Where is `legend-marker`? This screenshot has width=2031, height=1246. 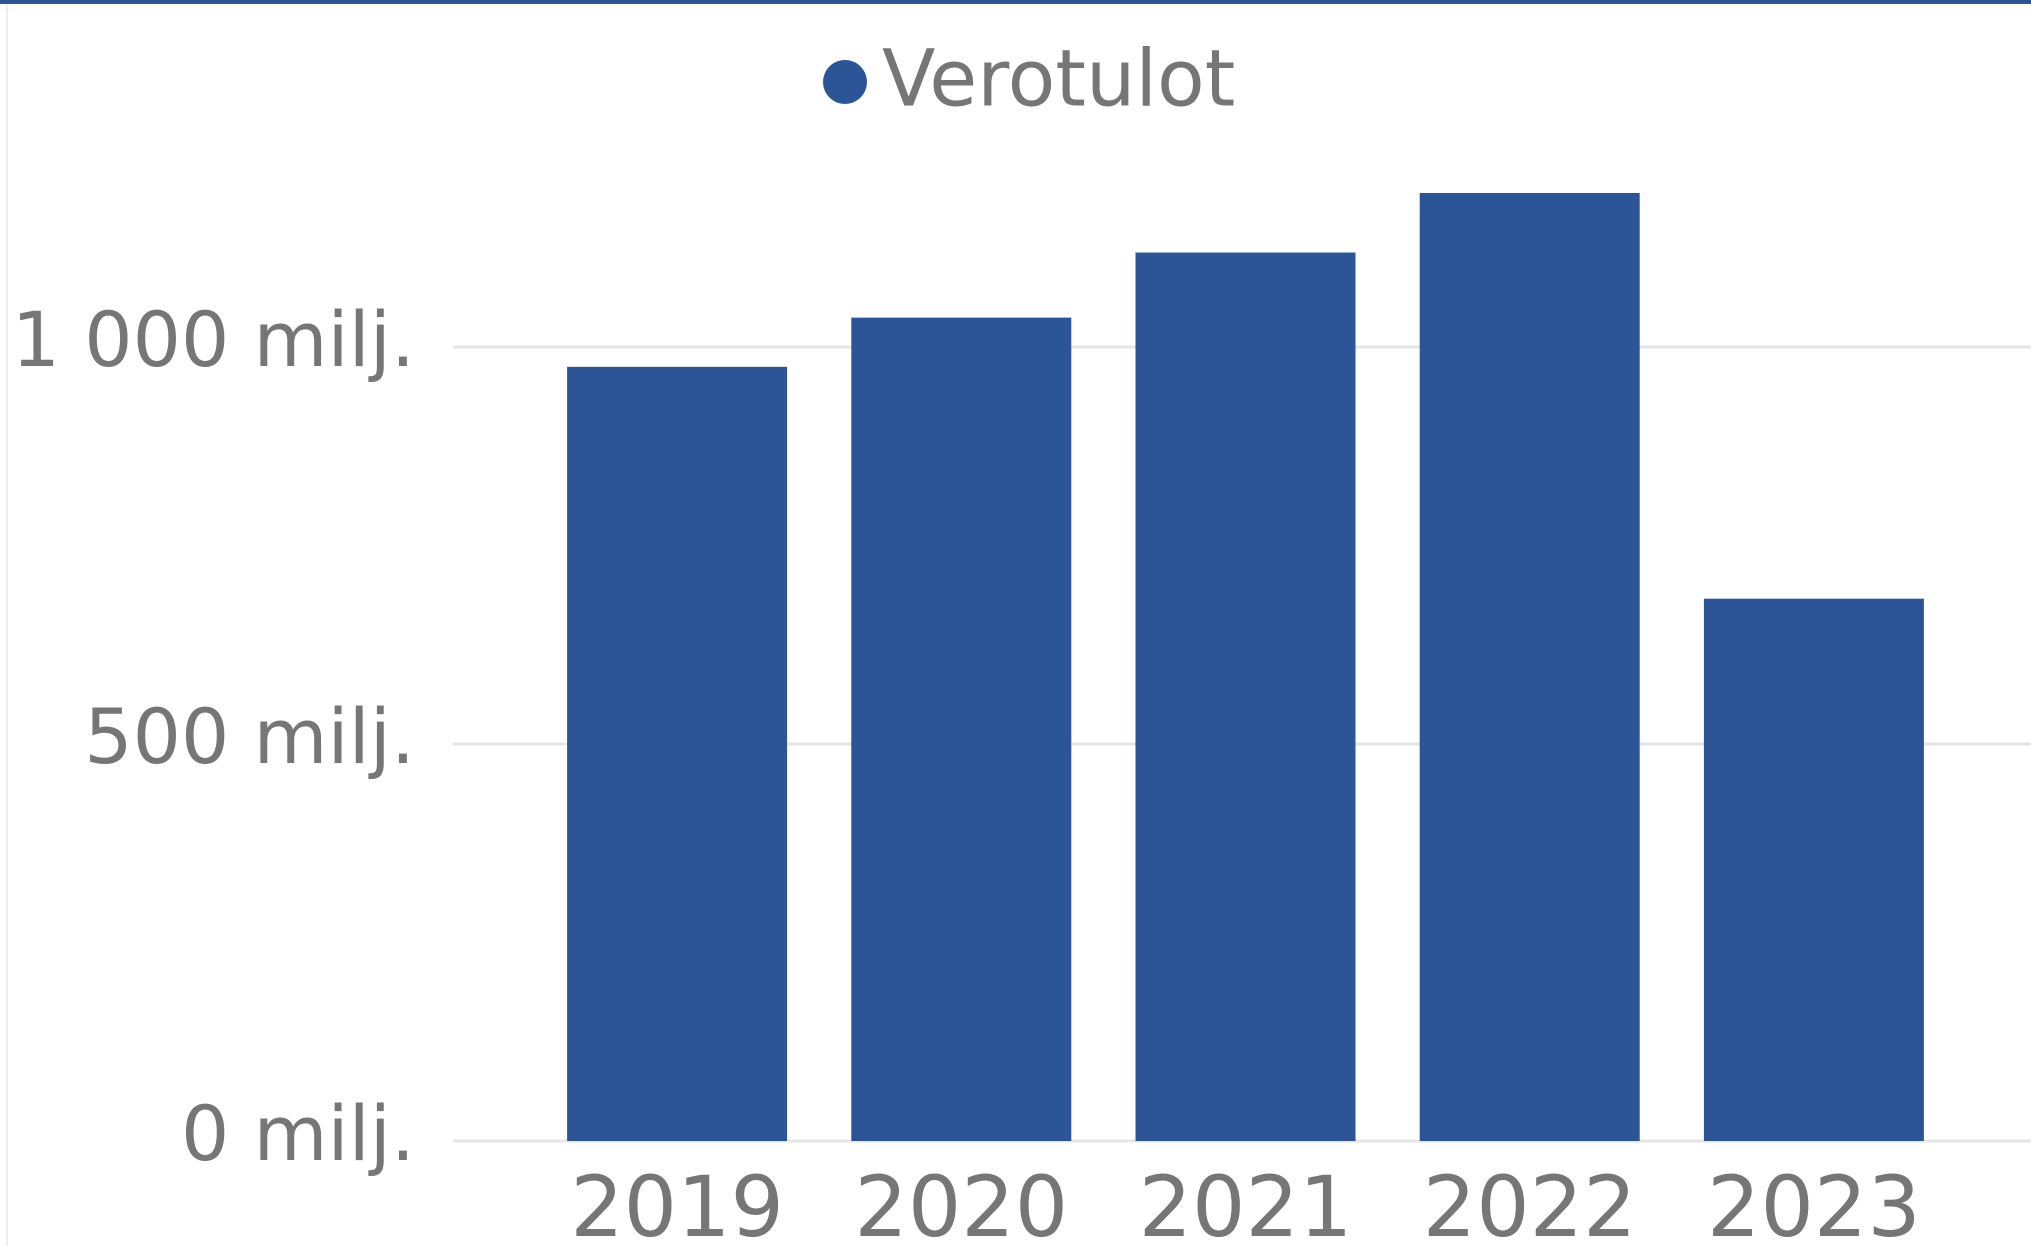 legend-marker is located at coordinates (845, 82).